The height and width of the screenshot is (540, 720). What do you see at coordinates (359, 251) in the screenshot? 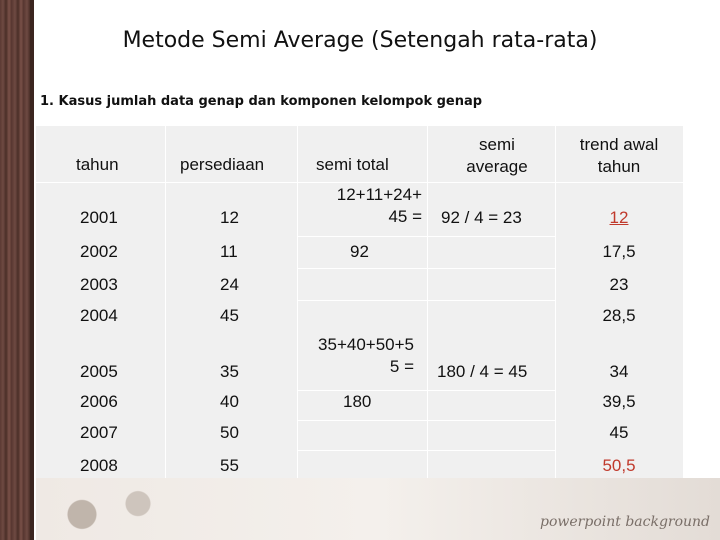
I see `semi-total-value: 92` at bounding box center [359, 251].